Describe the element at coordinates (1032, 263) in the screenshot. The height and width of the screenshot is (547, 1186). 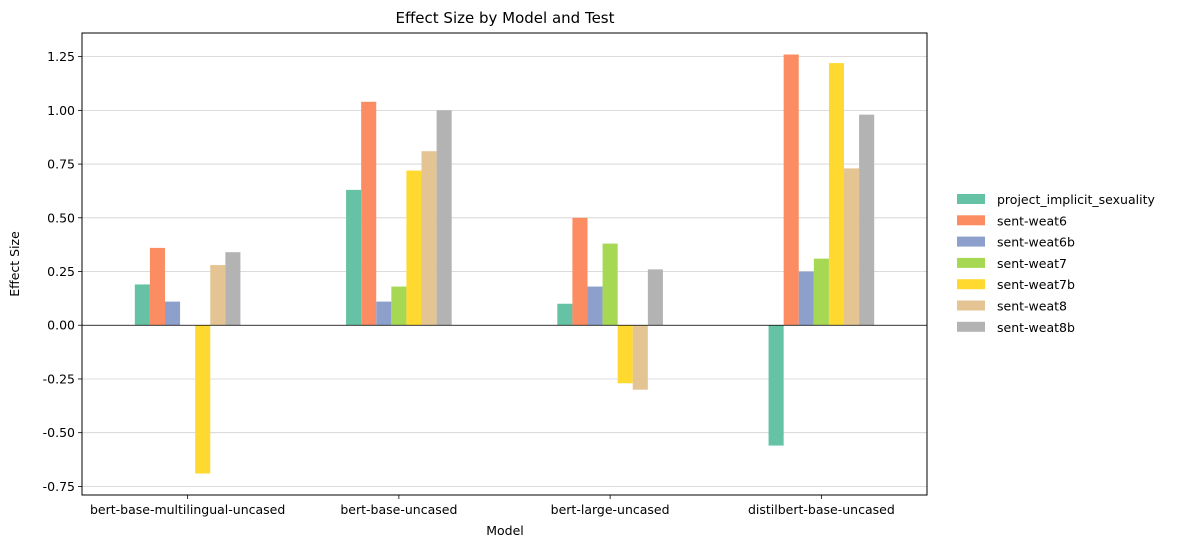
I see `legend-label: sent-weat7` at that location.